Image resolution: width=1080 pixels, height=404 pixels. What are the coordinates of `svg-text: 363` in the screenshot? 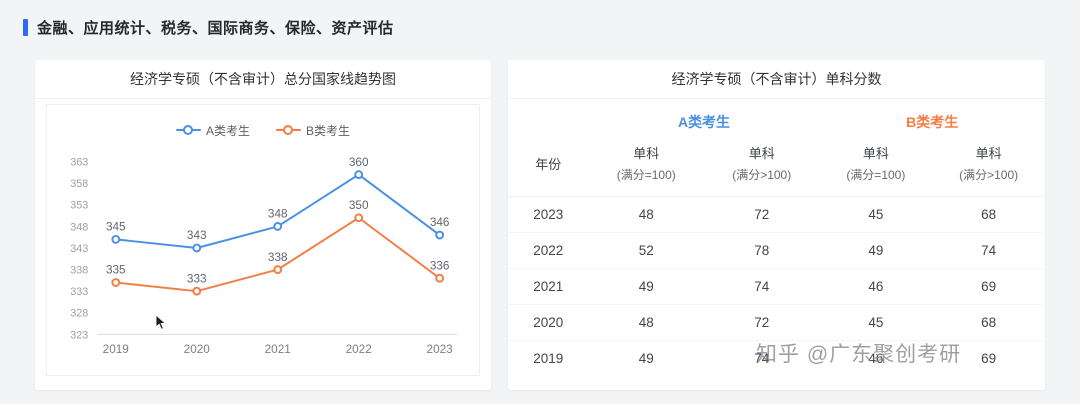 It's located at (79, 163).